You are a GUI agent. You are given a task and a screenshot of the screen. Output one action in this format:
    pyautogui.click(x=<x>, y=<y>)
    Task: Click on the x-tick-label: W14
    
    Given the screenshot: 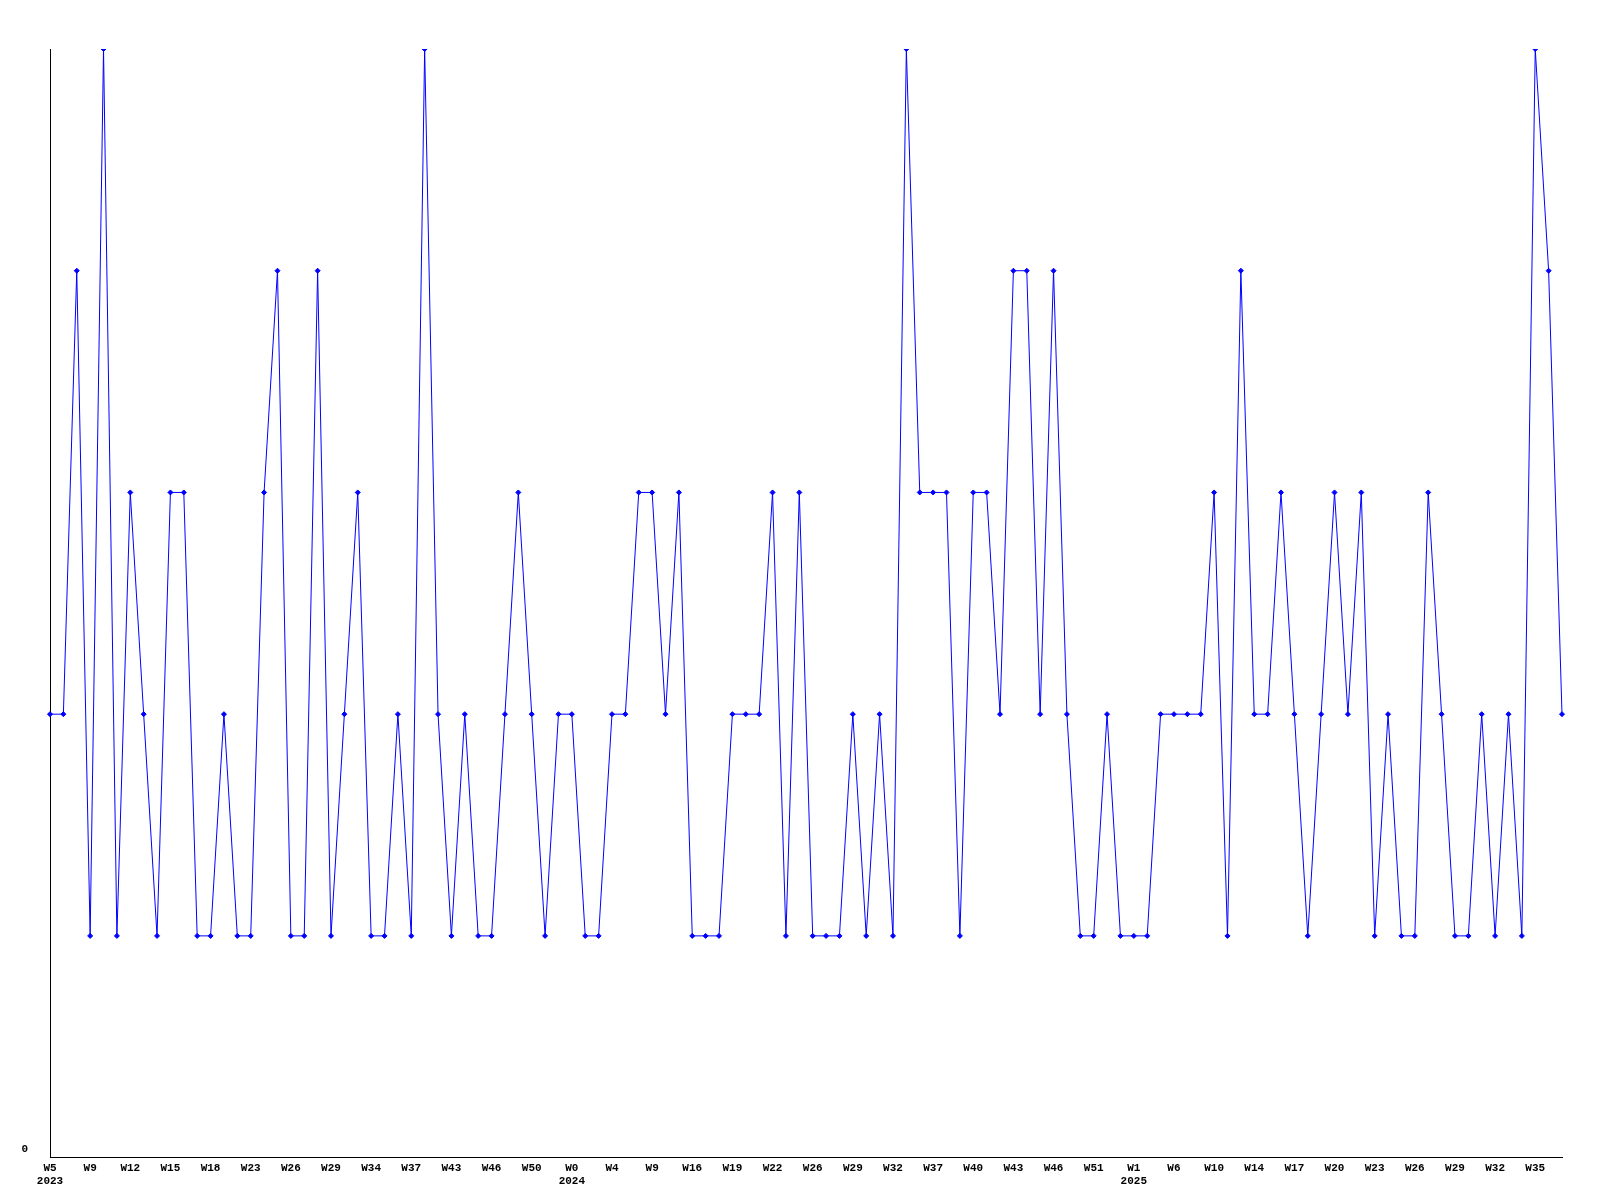 What is the action you would take?
    pyautogui.click(x=1254, y=1167)
    